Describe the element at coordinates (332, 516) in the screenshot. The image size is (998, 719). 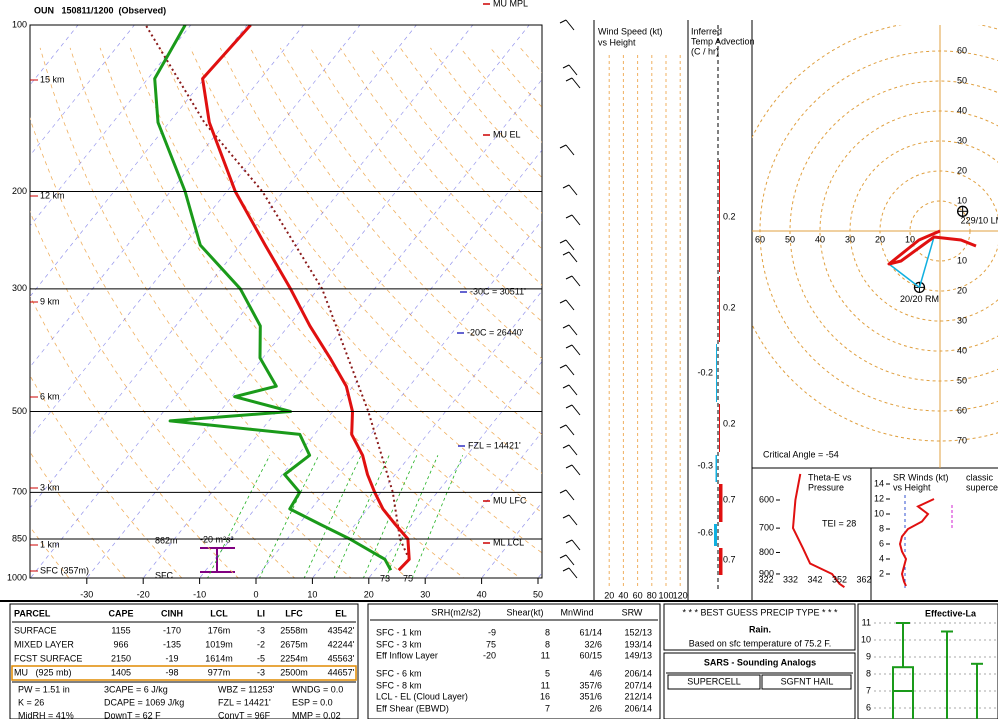
I see `mixing-ratio-line` at that location.